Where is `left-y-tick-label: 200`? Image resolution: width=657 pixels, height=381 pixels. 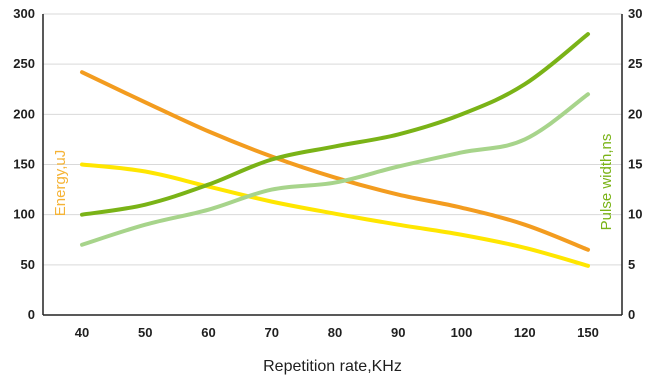
left-y-tick-label: 200 is located at coordinates (24, 113).